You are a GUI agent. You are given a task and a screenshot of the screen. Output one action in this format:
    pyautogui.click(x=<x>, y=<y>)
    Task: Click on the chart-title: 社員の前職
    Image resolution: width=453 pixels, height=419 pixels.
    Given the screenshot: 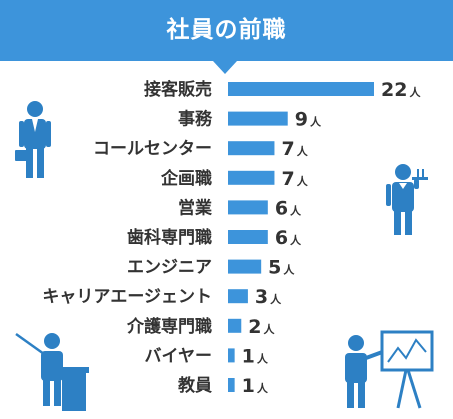 What is the action you would take?
    pyautogui.click(x=226, y=30)
    